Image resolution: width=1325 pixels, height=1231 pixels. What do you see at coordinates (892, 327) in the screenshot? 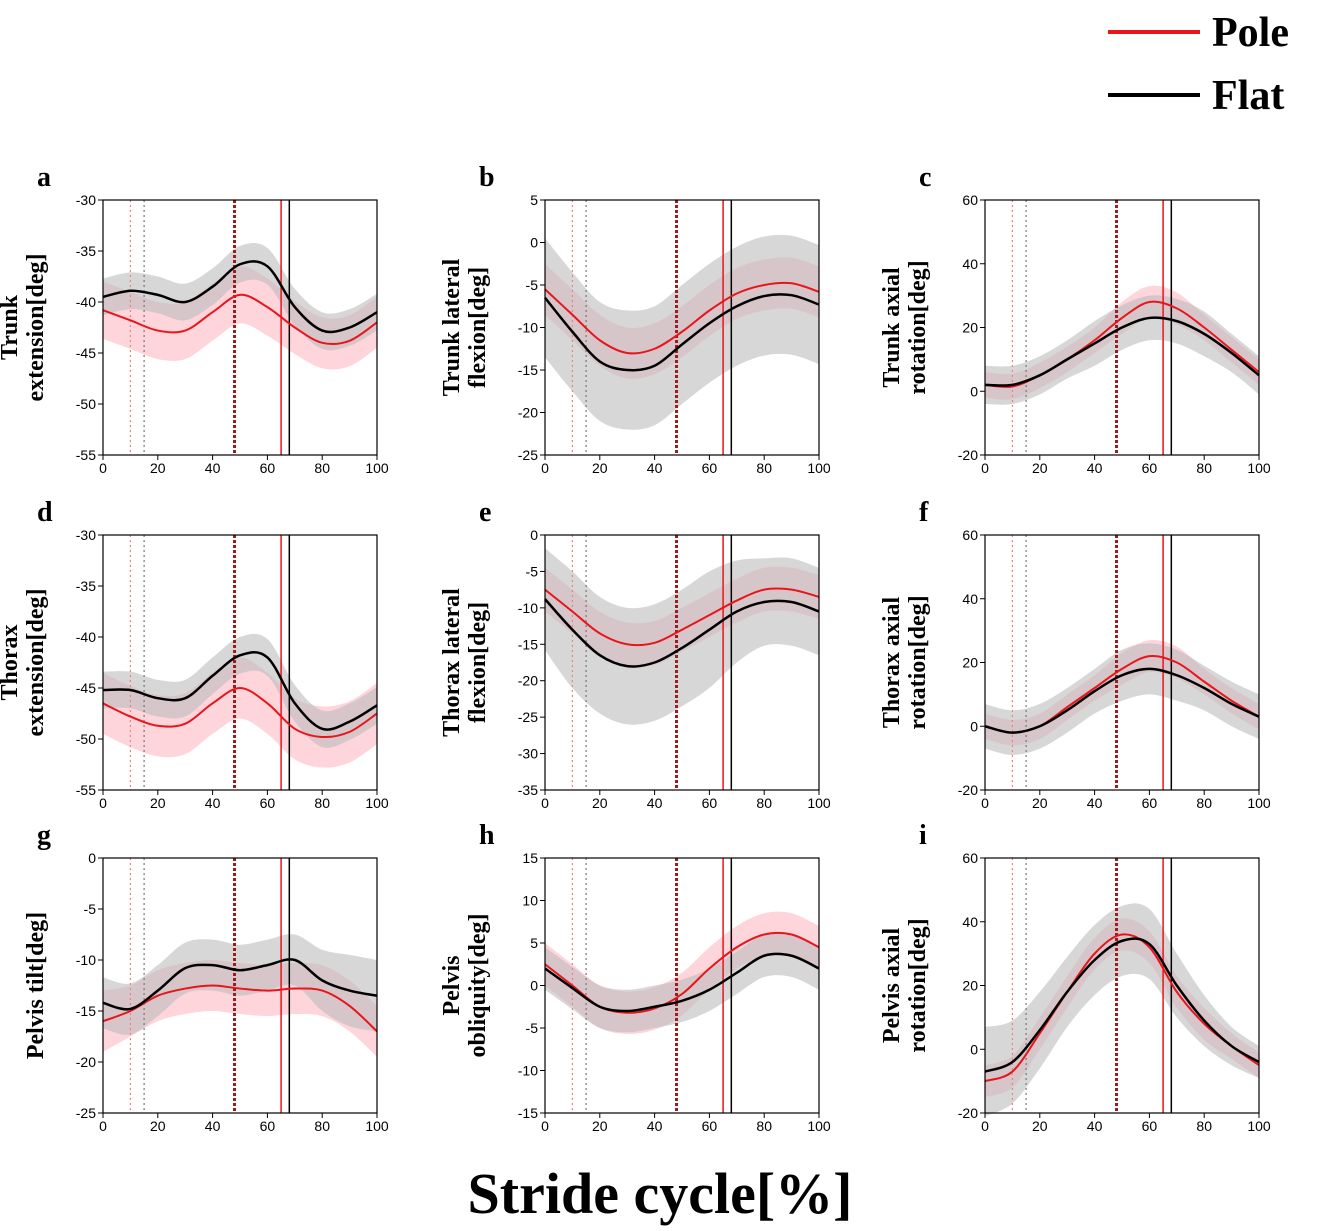
I see `y-axis-label: Trunk axial` at bounding box center [892, 327].